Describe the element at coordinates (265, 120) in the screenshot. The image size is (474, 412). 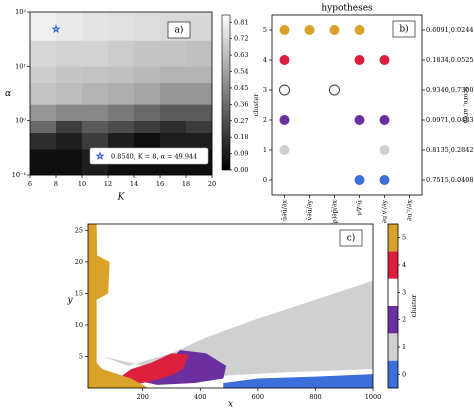
I see `y-tick-label: 2` at that location.